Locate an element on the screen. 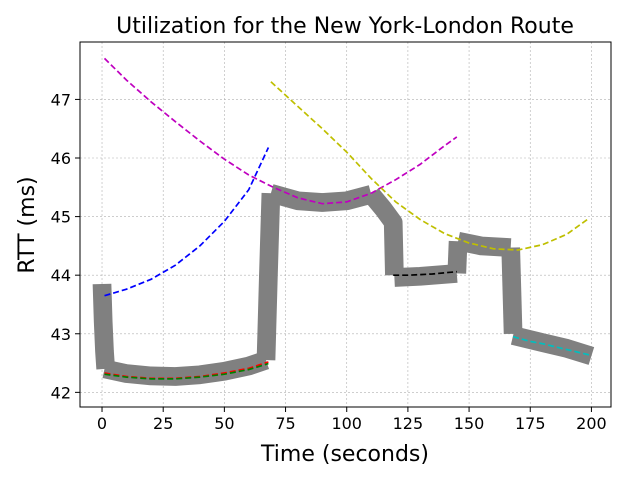 The image size is (640, 480). x-tick-label: 25 is located at coordinates (163, 423).